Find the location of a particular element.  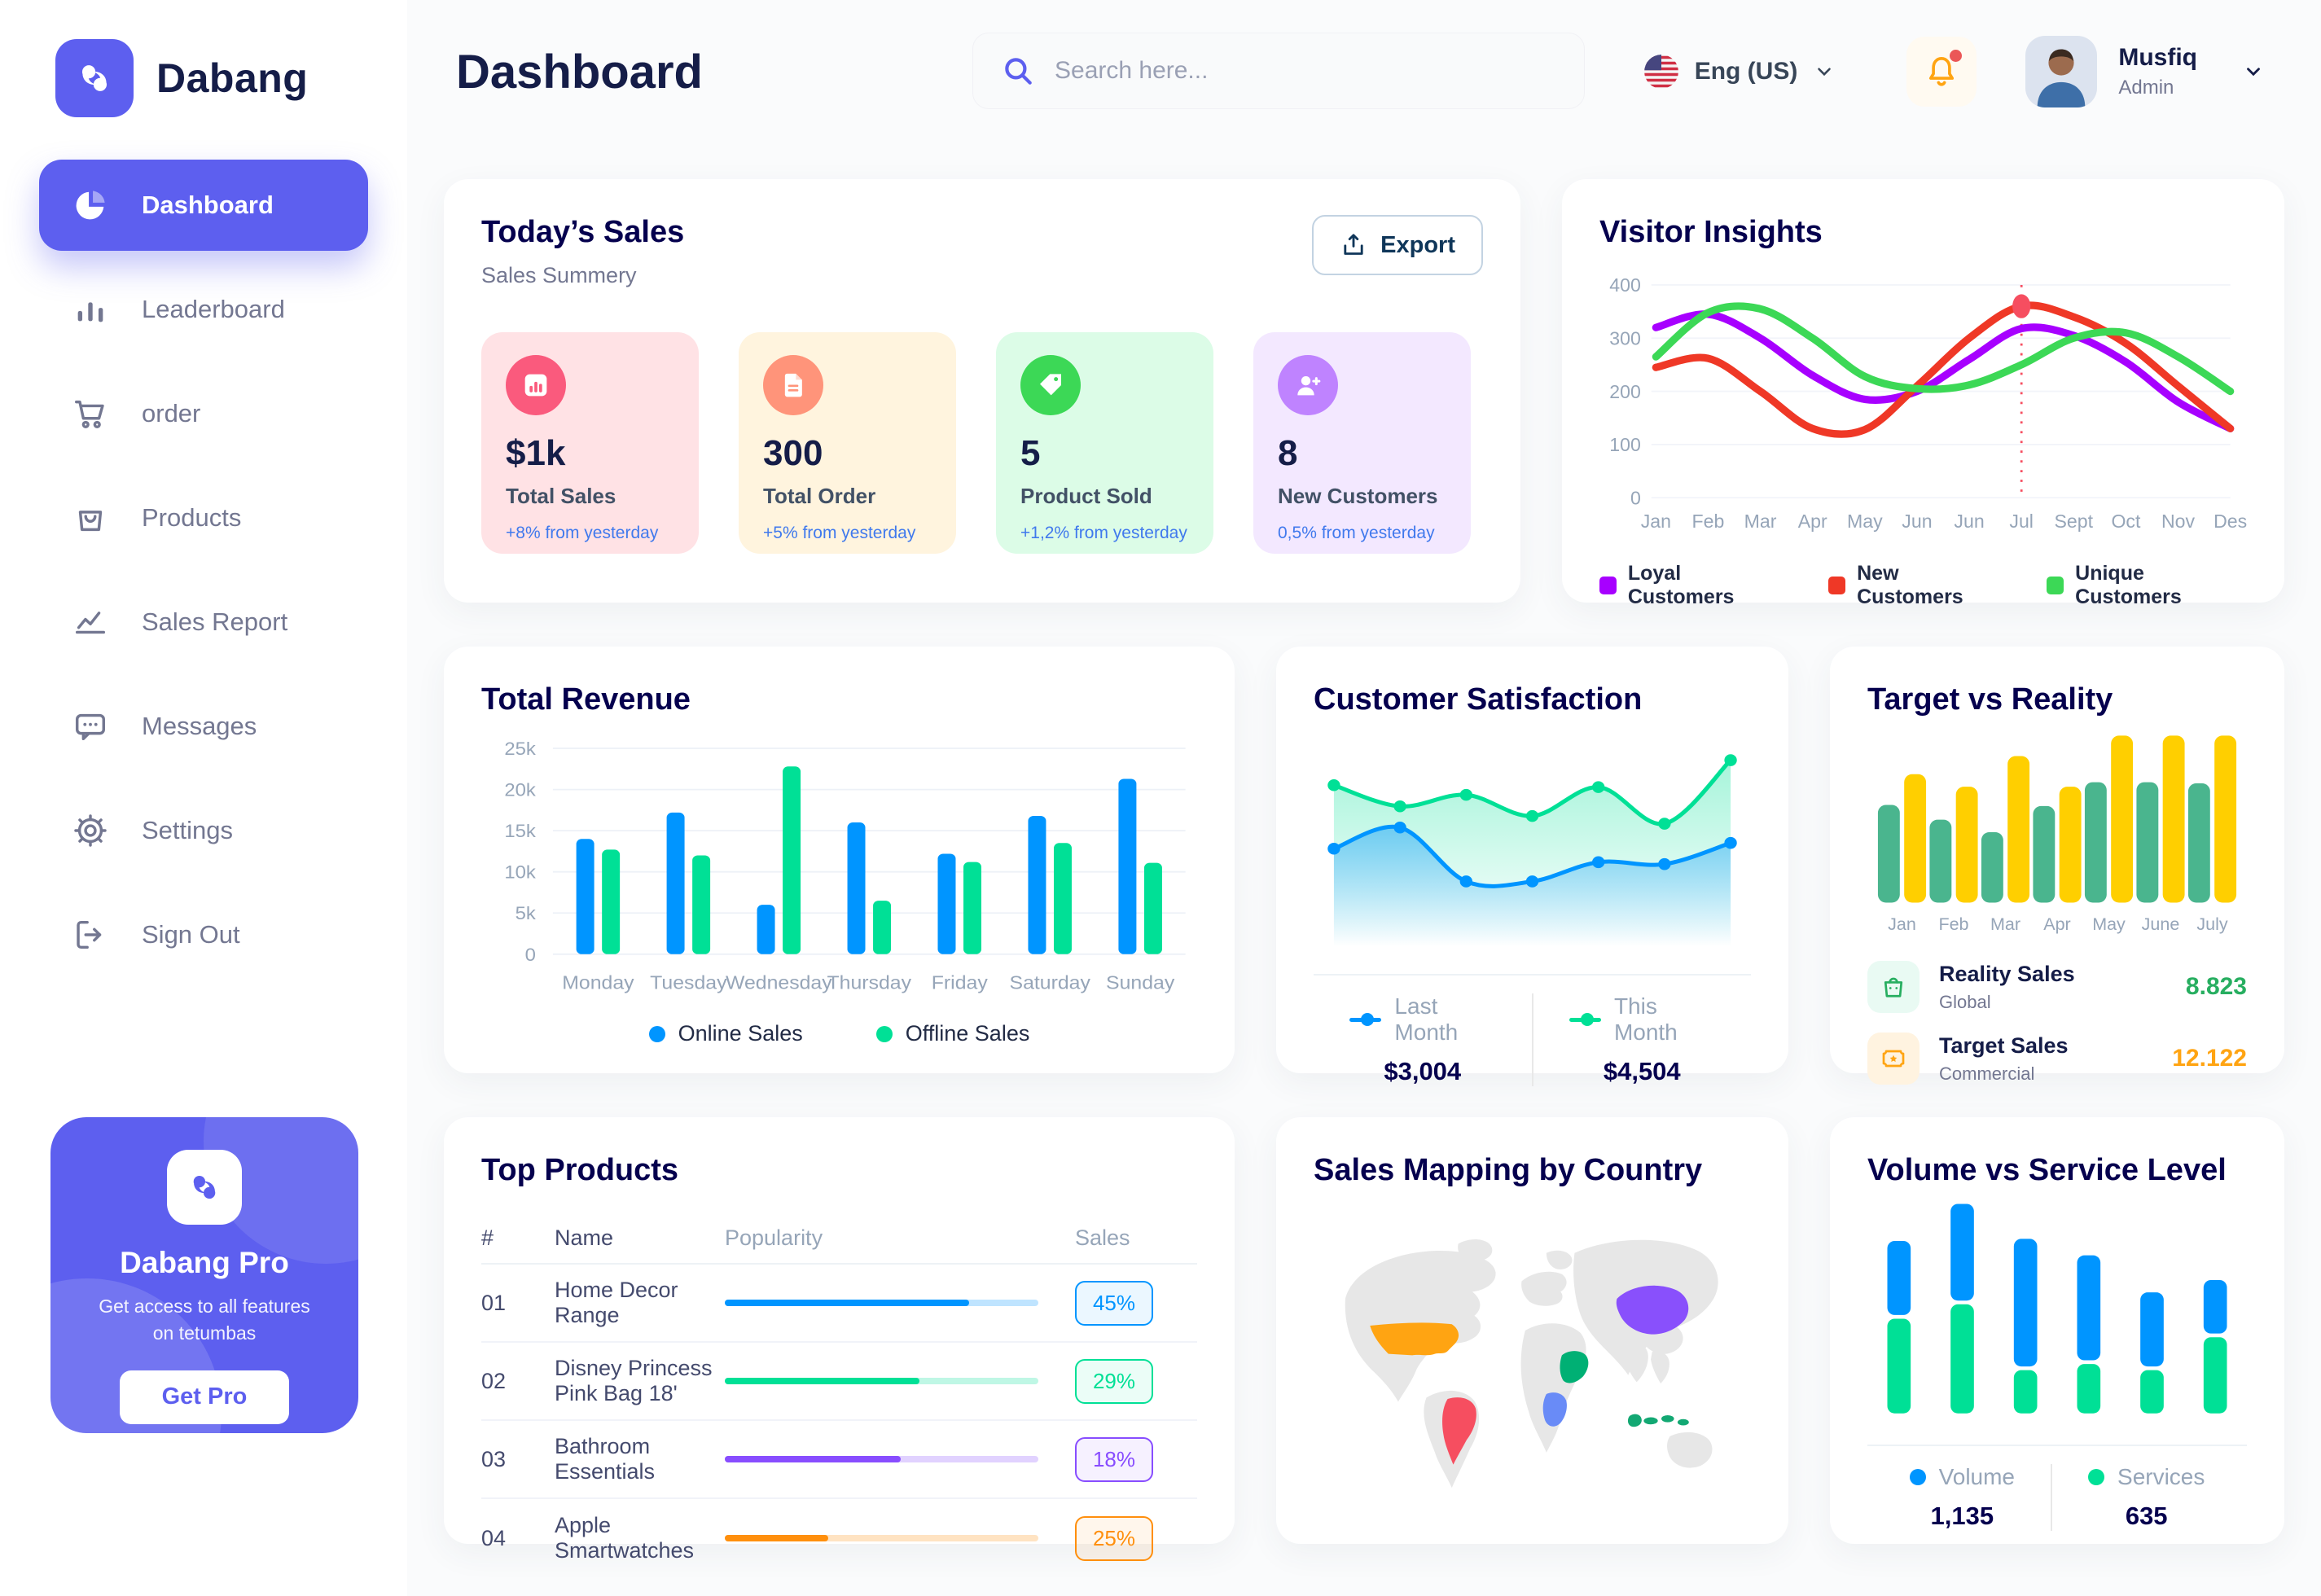

svg-text: 20k is located at coordinates (520, 789).